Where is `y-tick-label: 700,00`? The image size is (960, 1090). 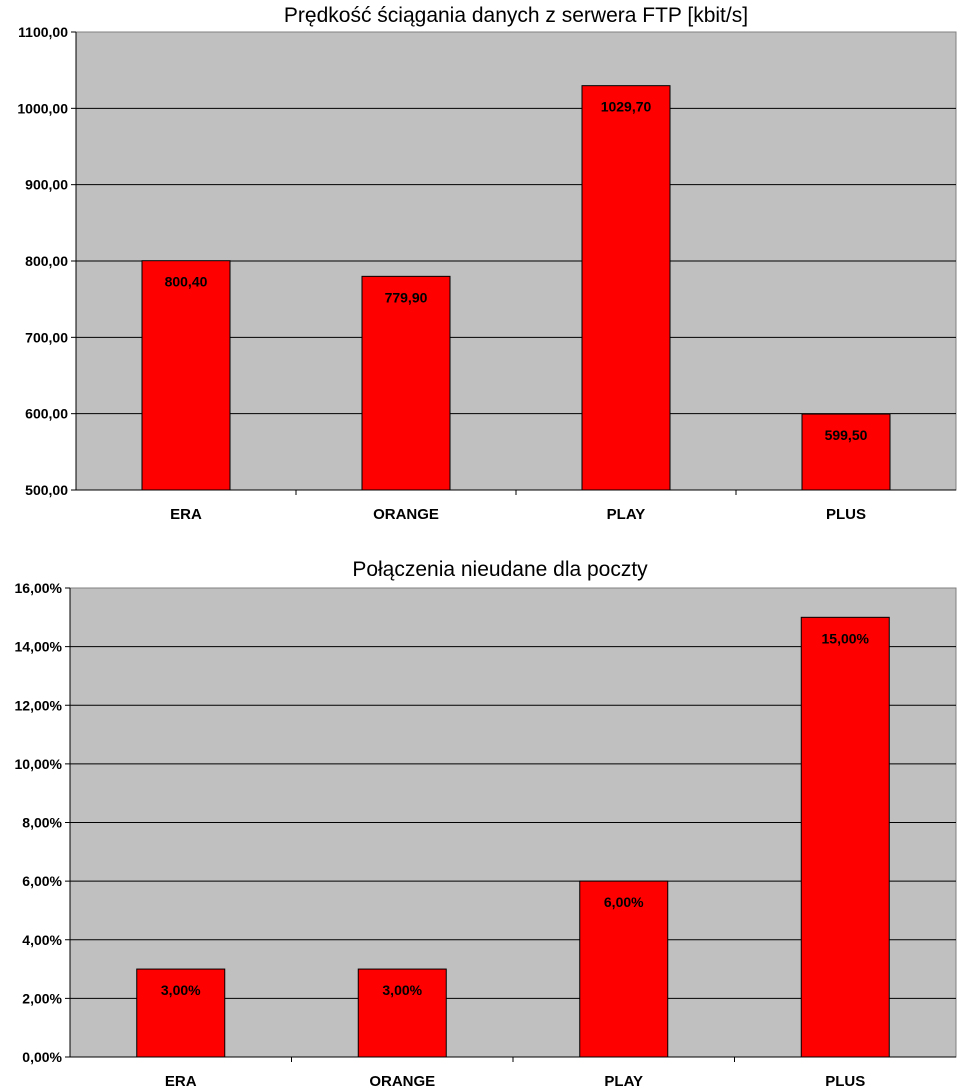 y-tick-label: 700,00 is located at coordinates (46, 337).